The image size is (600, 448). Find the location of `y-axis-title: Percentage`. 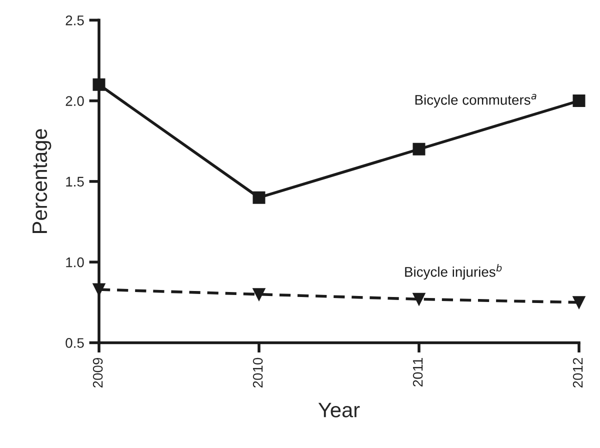

y-axis-title: Percentage is located at coordinates (42, 181).